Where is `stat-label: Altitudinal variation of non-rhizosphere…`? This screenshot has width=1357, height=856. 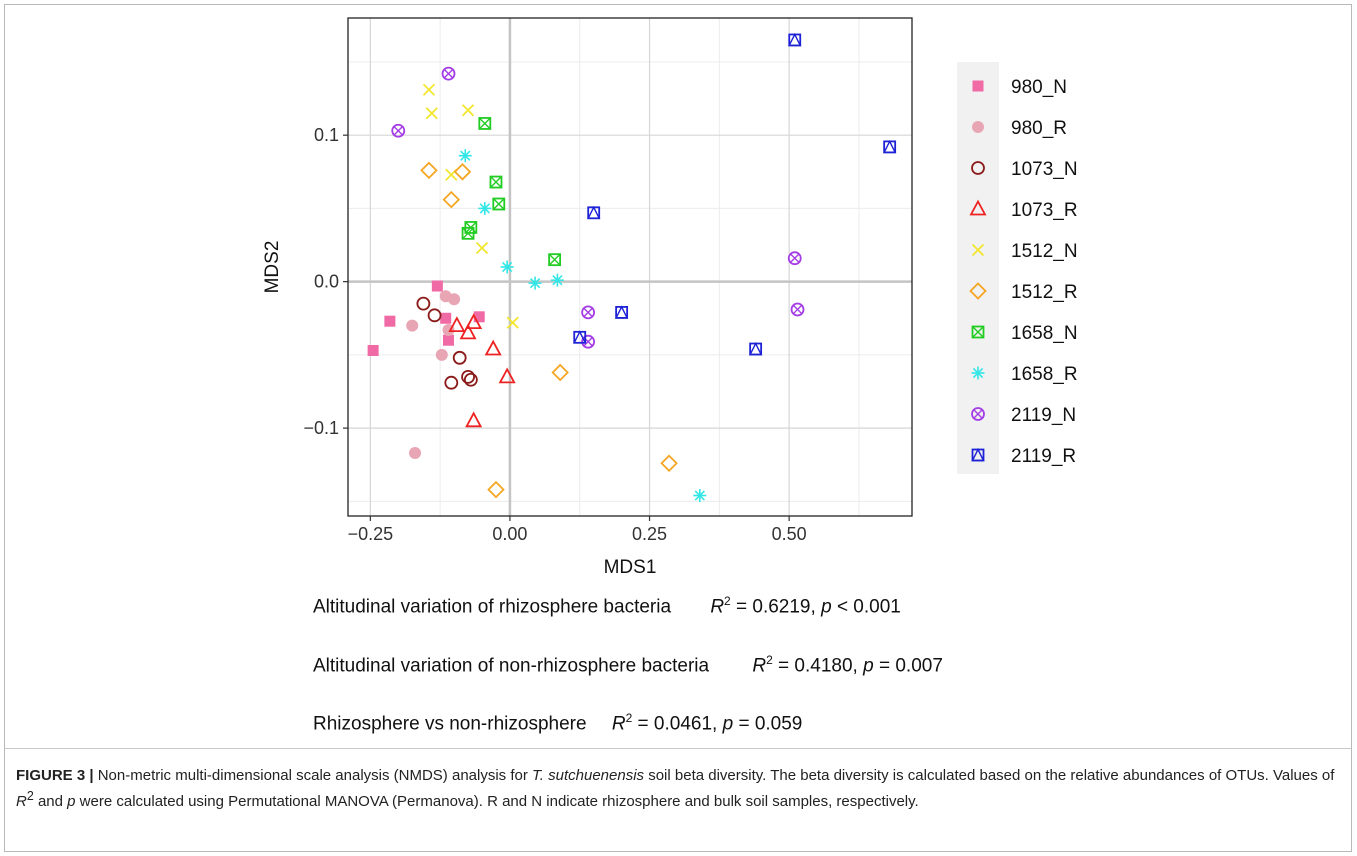
stat-label: Altitudinal variation of non-rhizosphere… is located at coordinates (511, 666).